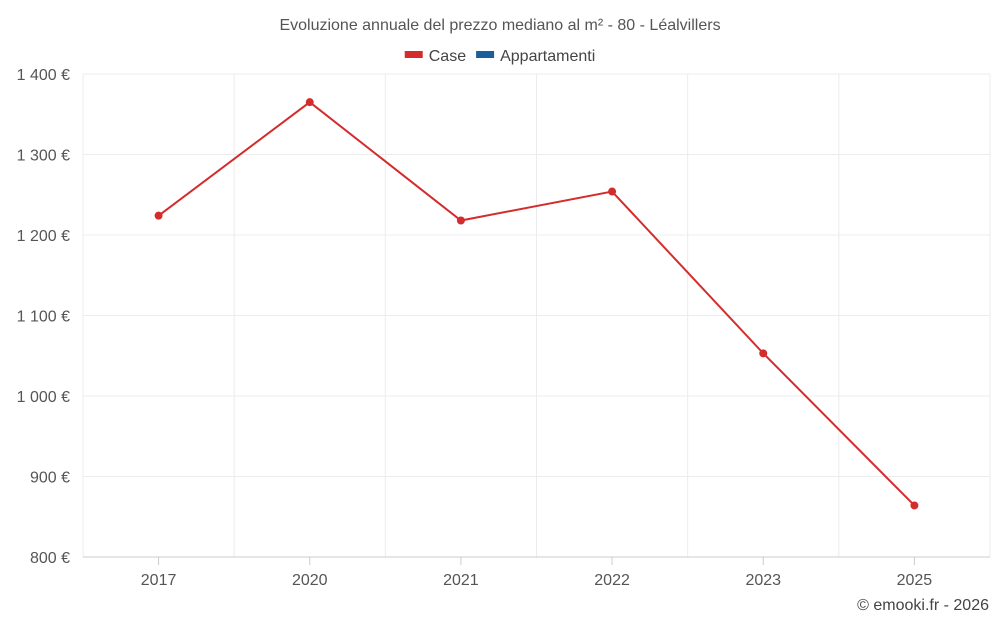  I want to click on x-tick-label-2020: 2020, so click(310, 580).